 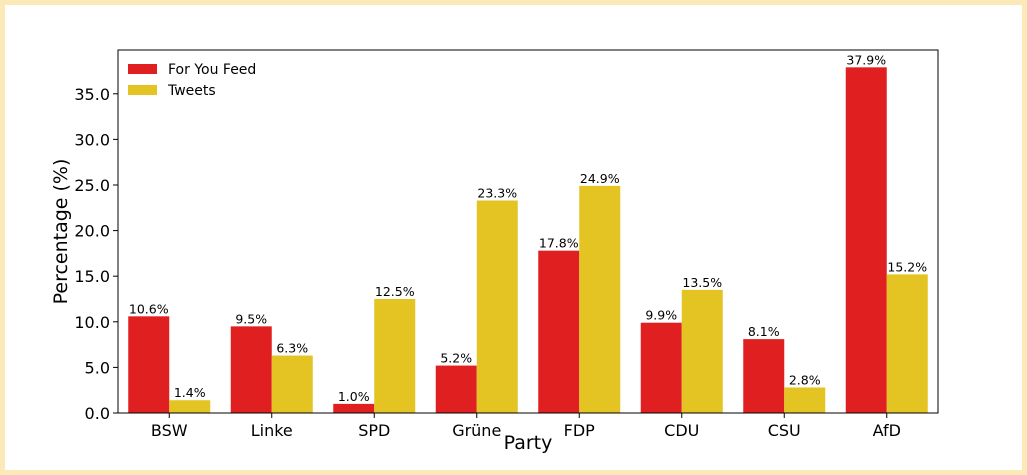 What do you see at coordinates (784, 430) in the screenshot?
I see `x-tick-label: CSU` at bounding box center [784, 430].